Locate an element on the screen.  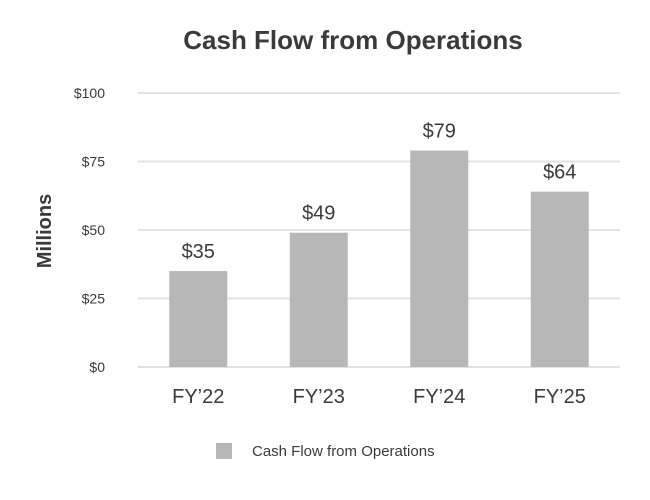
data-label: $64 is located at coordinates (559, 173).